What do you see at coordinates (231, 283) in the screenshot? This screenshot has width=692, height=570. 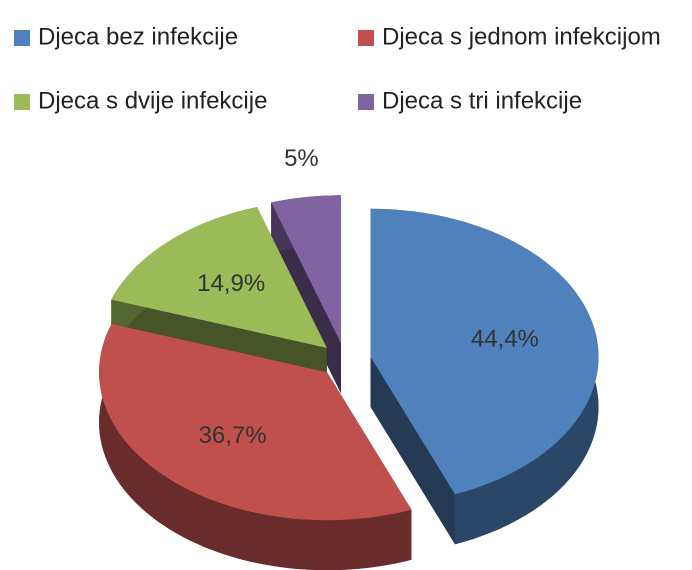 I see `data-label: 14,9%` at bounding box center [231, 283].